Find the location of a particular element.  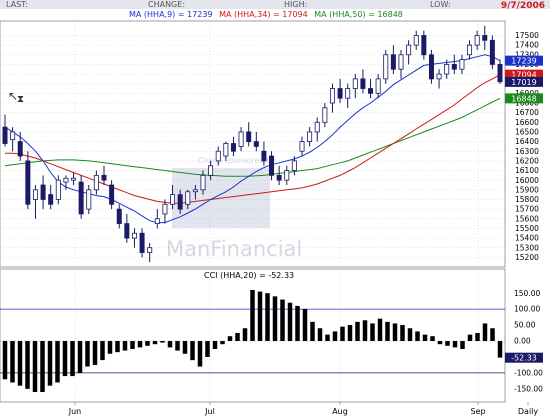

cci-tick-label: 100.00 is located at coordinates (527, 309).